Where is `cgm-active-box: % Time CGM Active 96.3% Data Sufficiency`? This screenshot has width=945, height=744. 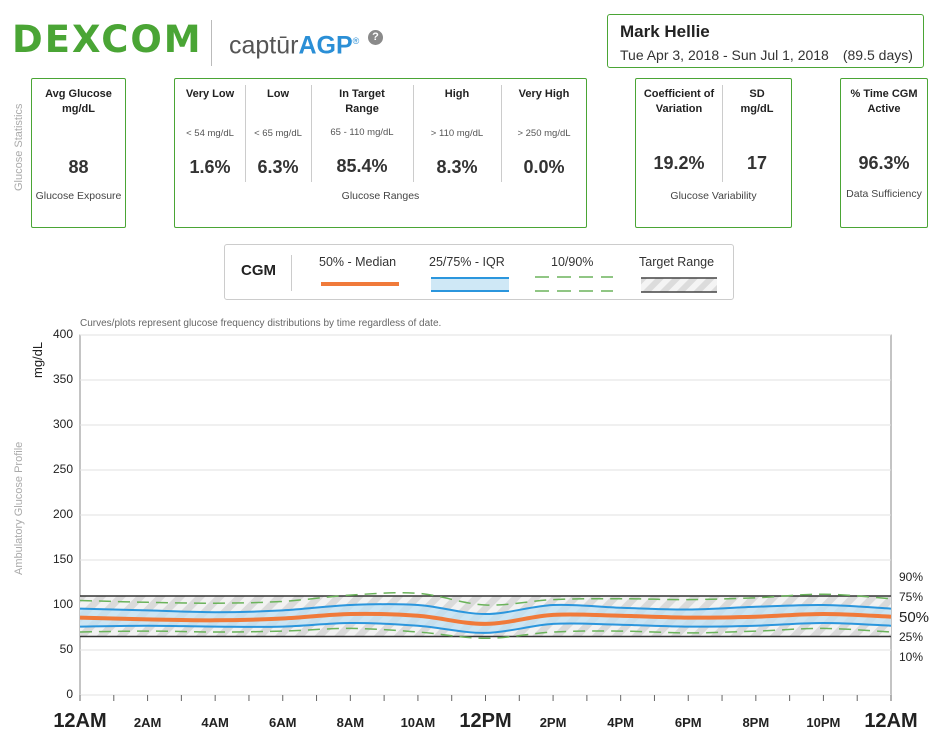
cgm-active-box: % Time CGM Active 96.3% Data Sufficiency is located at coordinates (884, 153).